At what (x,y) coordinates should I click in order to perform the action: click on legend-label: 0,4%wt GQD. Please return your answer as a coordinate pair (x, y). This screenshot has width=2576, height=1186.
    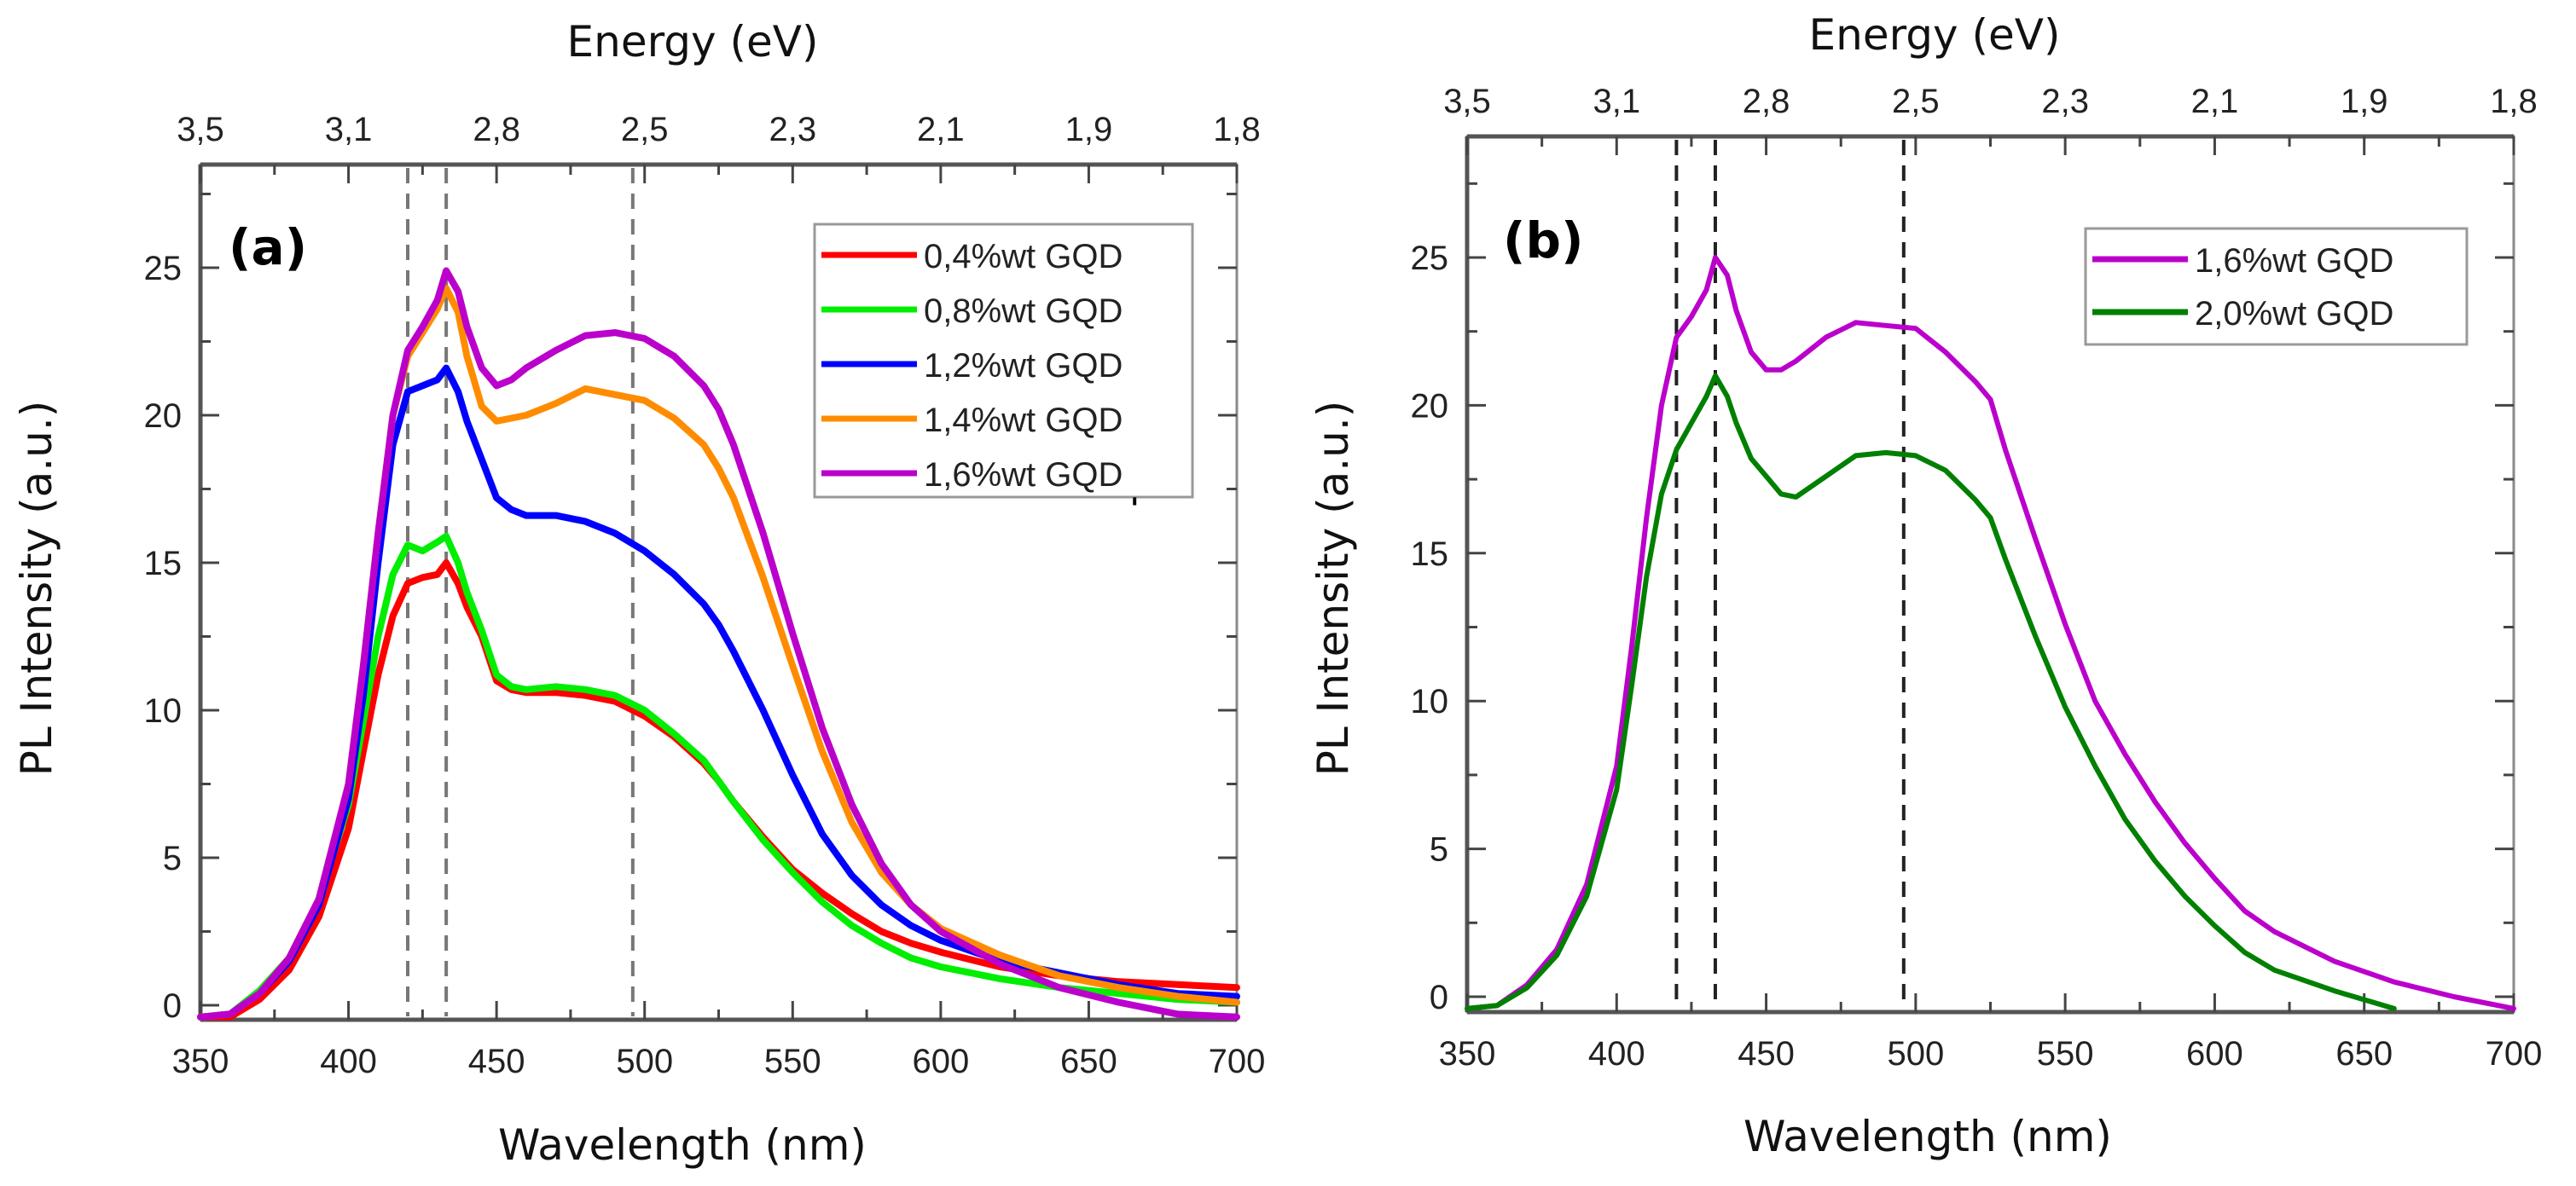
    Looking at the image, I should click on (1023, 256).